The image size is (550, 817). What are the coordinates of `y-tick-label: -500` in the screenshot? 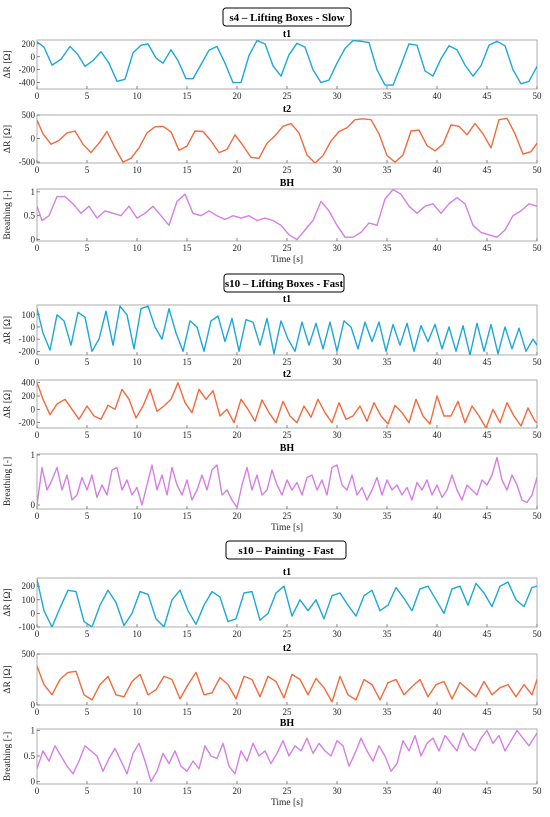 It's located at (27, 162).